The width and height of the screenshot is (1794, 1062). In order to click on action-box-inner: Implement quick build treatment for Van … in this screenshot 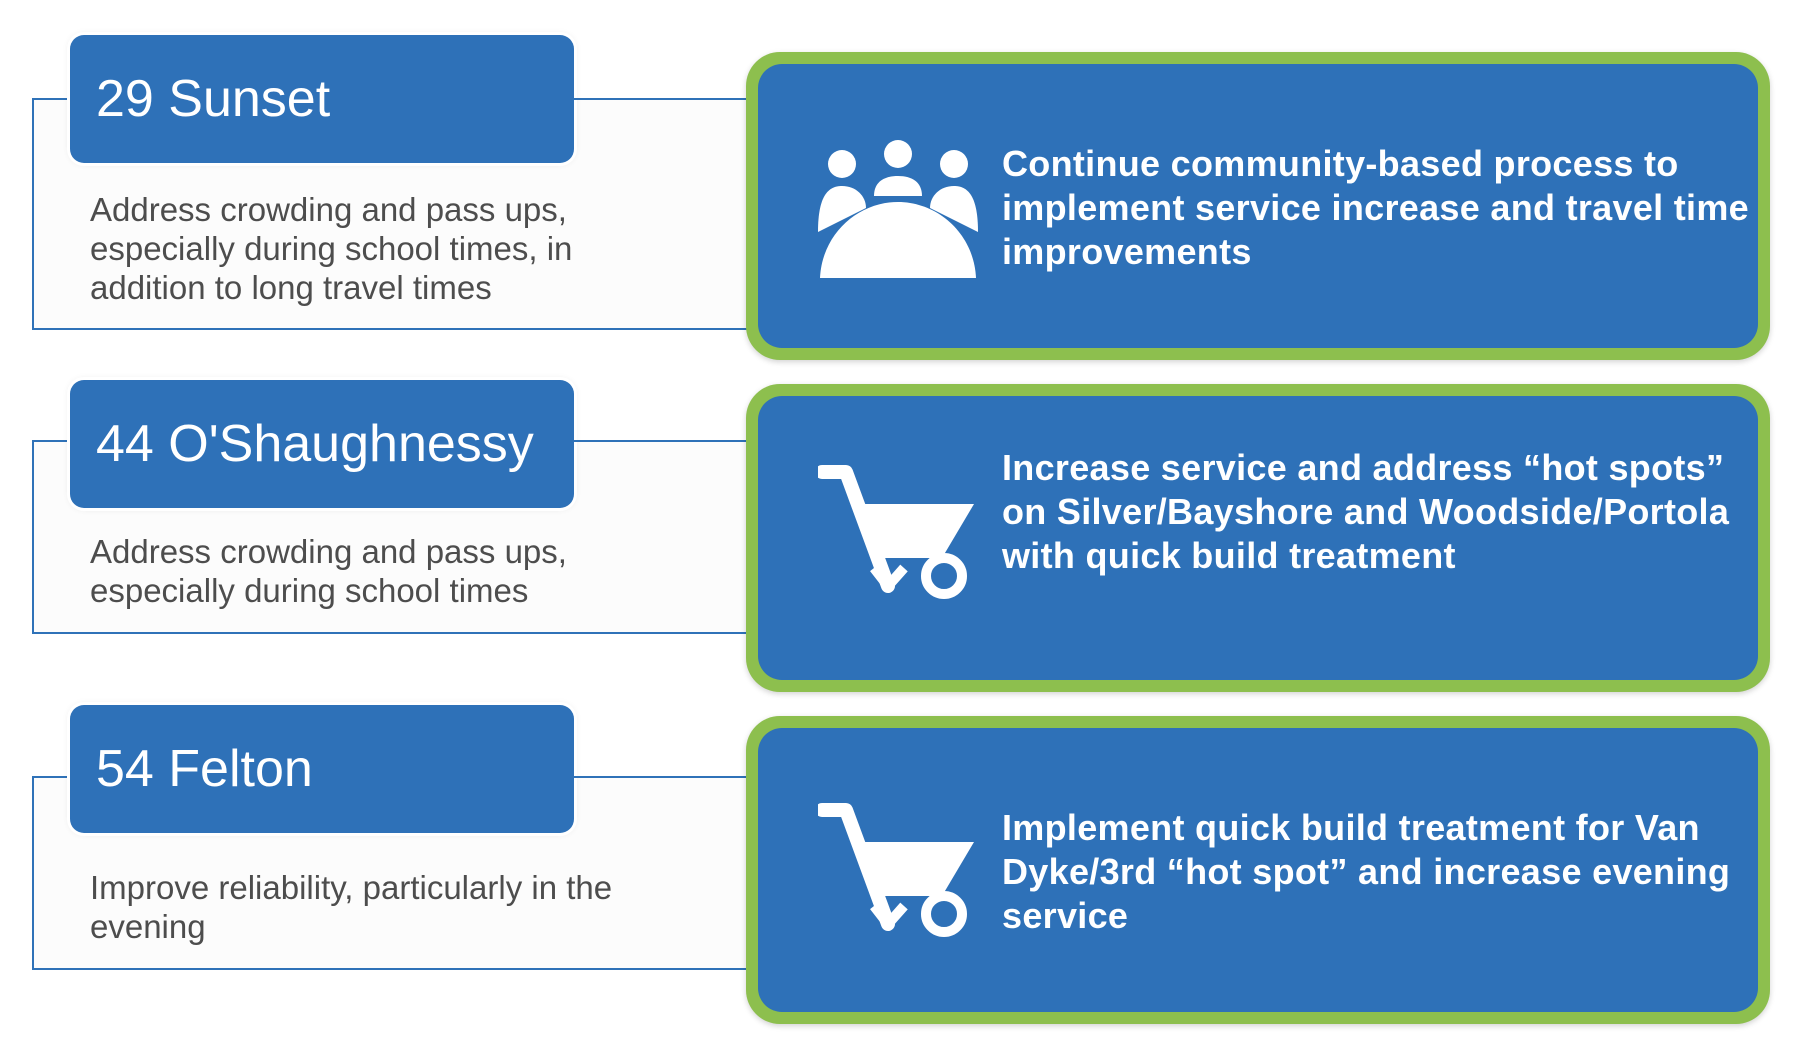, I will do `click(1258, 870)`.